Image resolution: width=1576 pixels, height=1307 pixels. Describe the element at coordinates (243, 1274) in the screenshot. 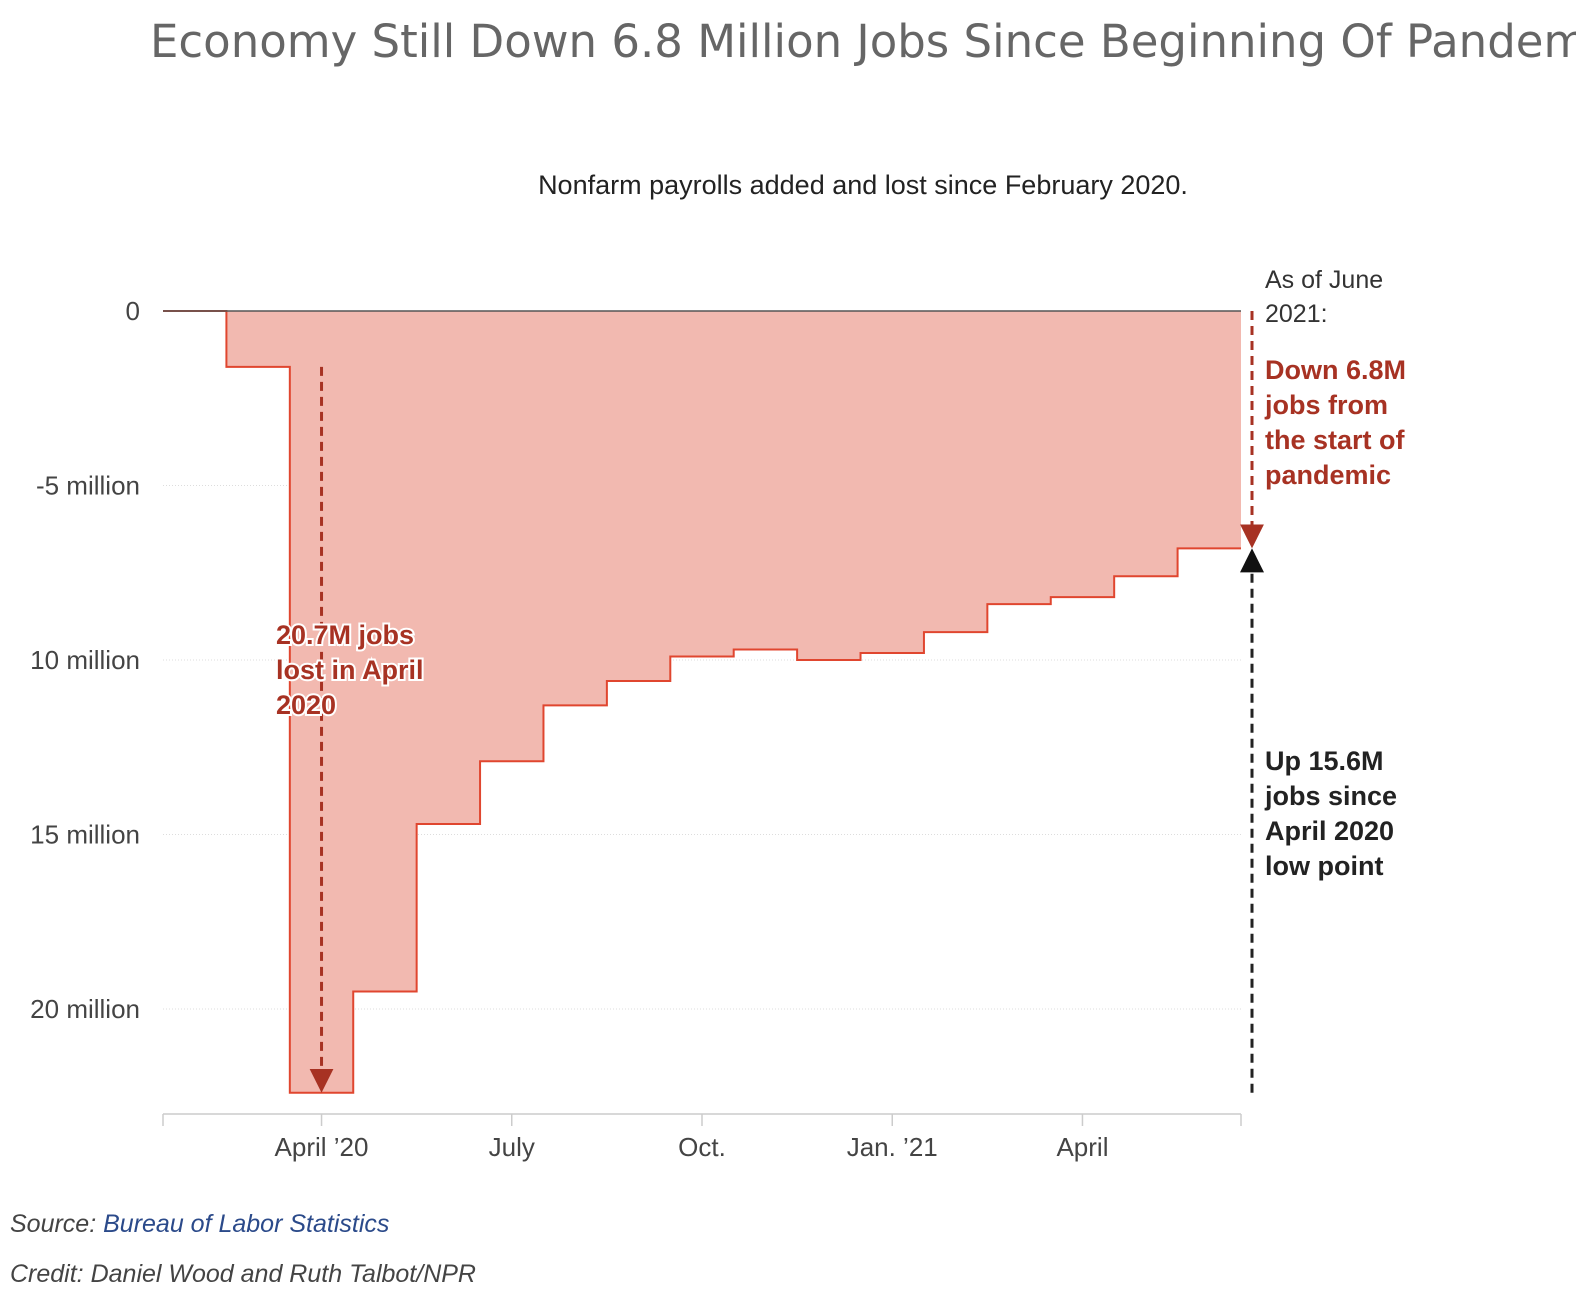

I see `credit-line: Credit: Daniel Wood and Ruth Talbot/NPR` at that location.